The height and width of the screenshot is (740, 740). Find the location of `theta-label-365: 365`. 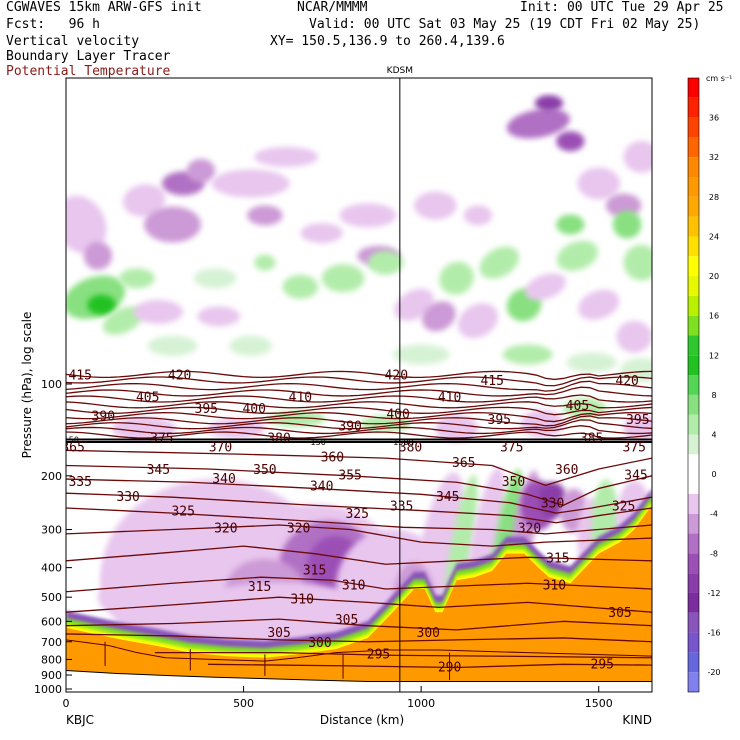

theta-label-365: 365 is located at coordinates (72, 447).